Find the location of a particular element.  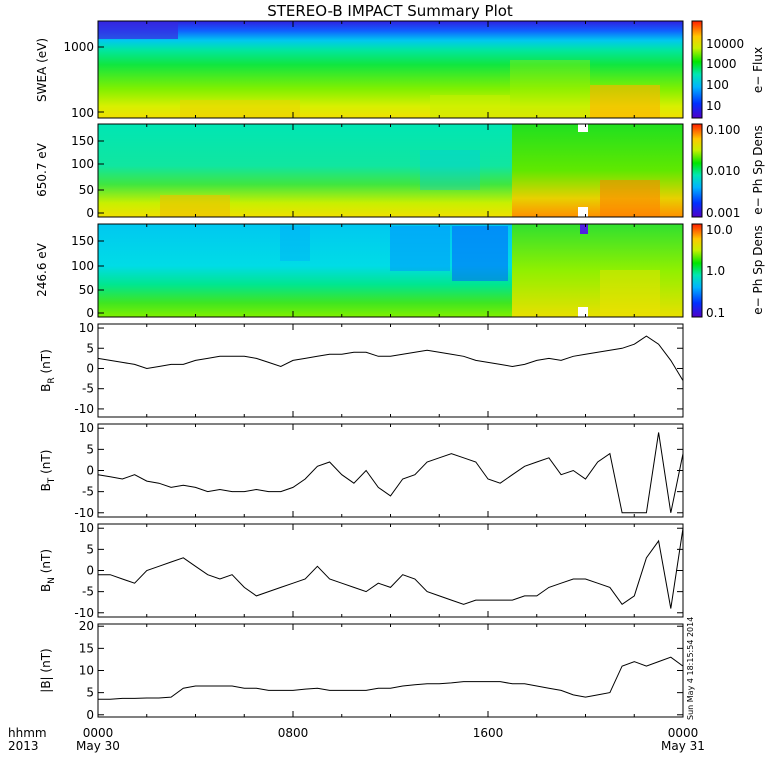

BT-ytick-label: 5 is located at coordinates (90, 449).